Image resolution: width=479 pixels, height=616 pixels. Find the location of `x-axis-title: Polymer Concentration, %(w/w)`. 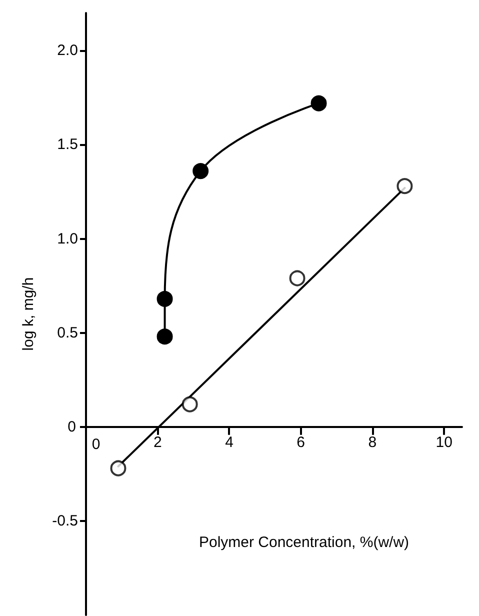

x-axis-title: Polymer Concentration, %(w/w) is located at coordinates (304, 542).